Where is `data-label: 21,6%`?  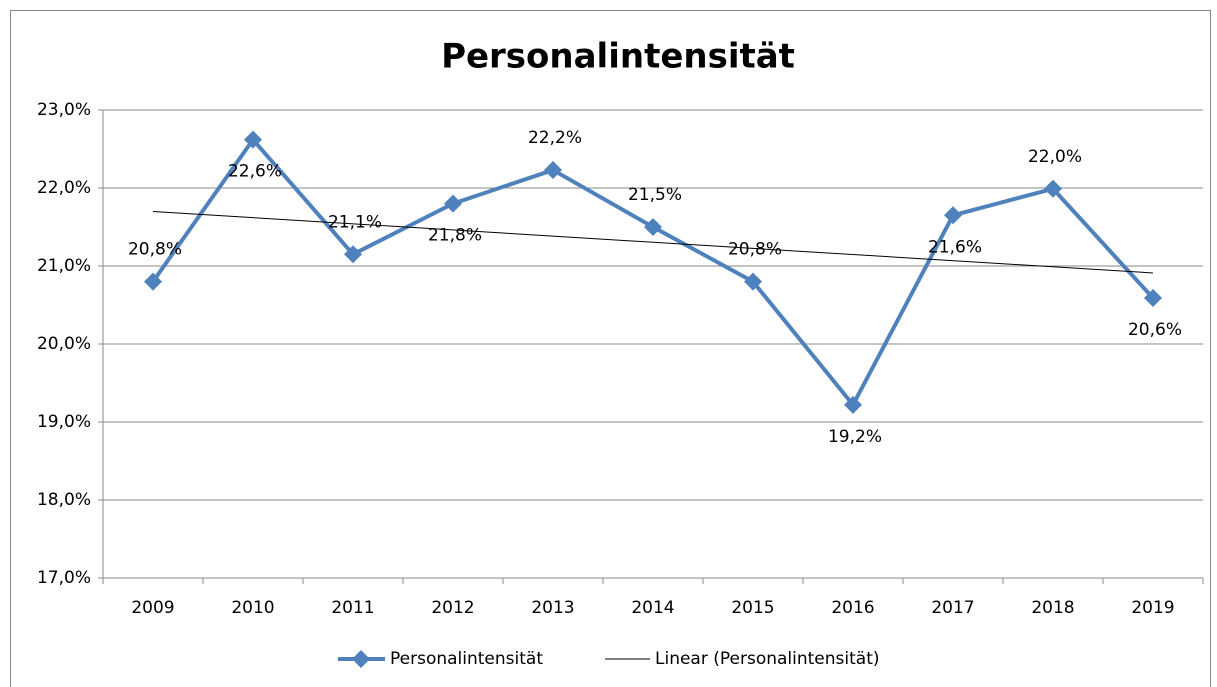
data-label: 21,6% is located at coordinates (955, 247).